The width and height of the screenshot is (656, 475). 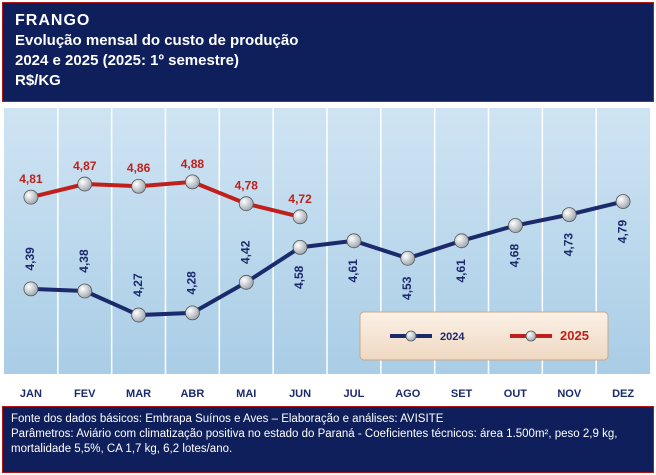 What do you see at coordinates (247, 186) in the screenshot?
I see `value-label: 4,78` at bounding box center [247, 186].